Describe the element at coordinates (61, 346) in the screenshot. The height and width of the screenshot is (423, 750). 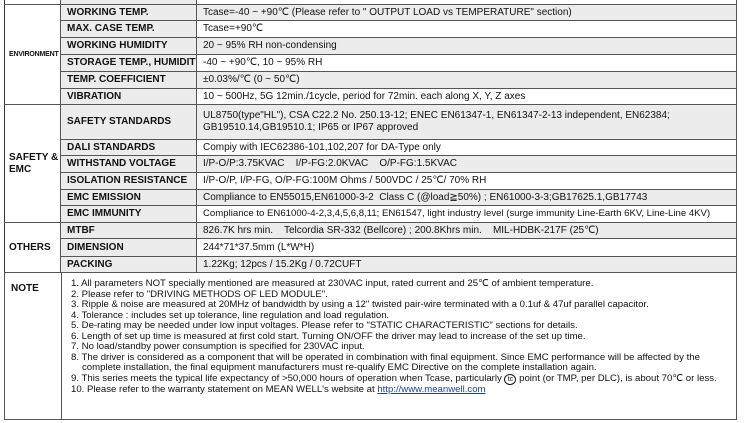
I see `note-divider` at that location.